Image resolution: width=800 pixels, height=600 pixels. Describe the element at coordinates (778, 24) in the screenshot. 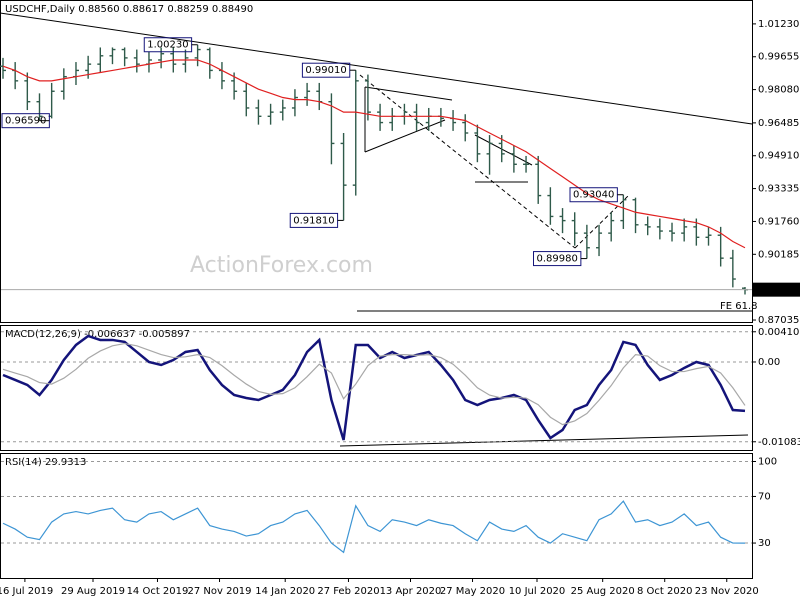

I see `y-tick-label: 1.01230` at that location.